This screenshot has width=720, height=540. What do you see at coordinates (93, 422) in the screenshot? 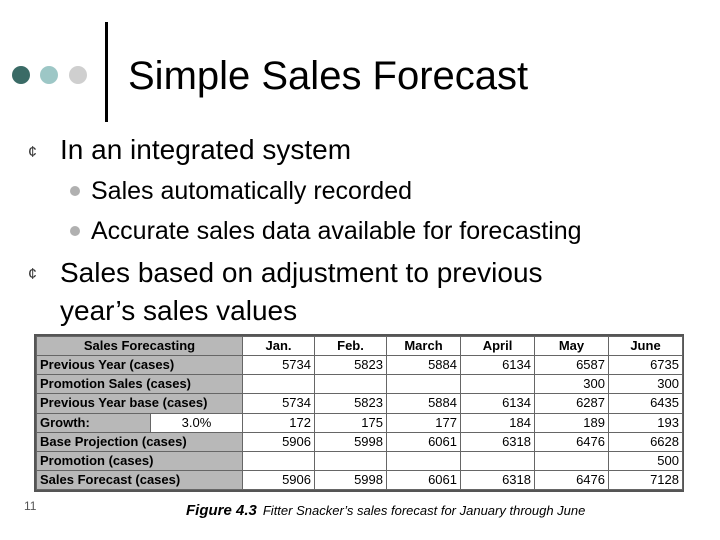
I see `row-label: Growth:` at bounding box center [93, 422].